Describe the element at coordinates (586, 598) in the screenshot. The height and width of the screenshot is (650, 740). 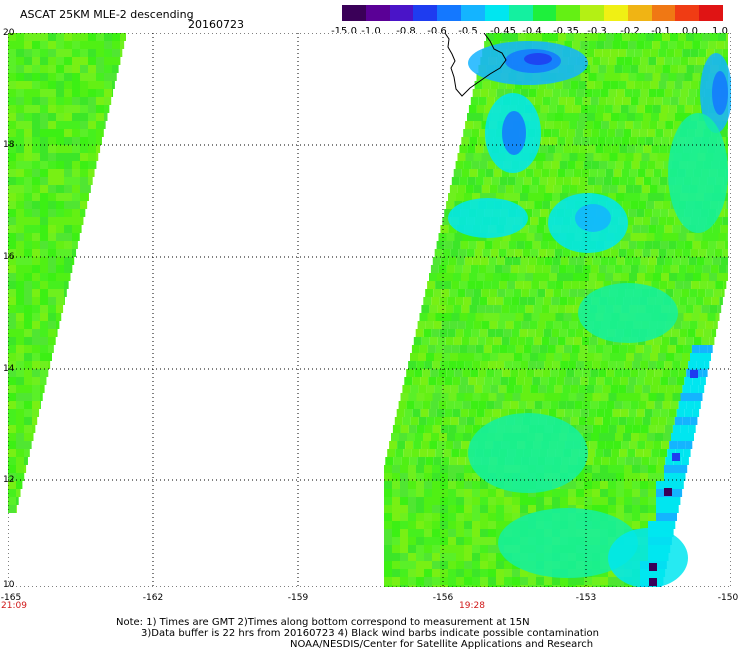
I see `longitude-label: -153` at that location.